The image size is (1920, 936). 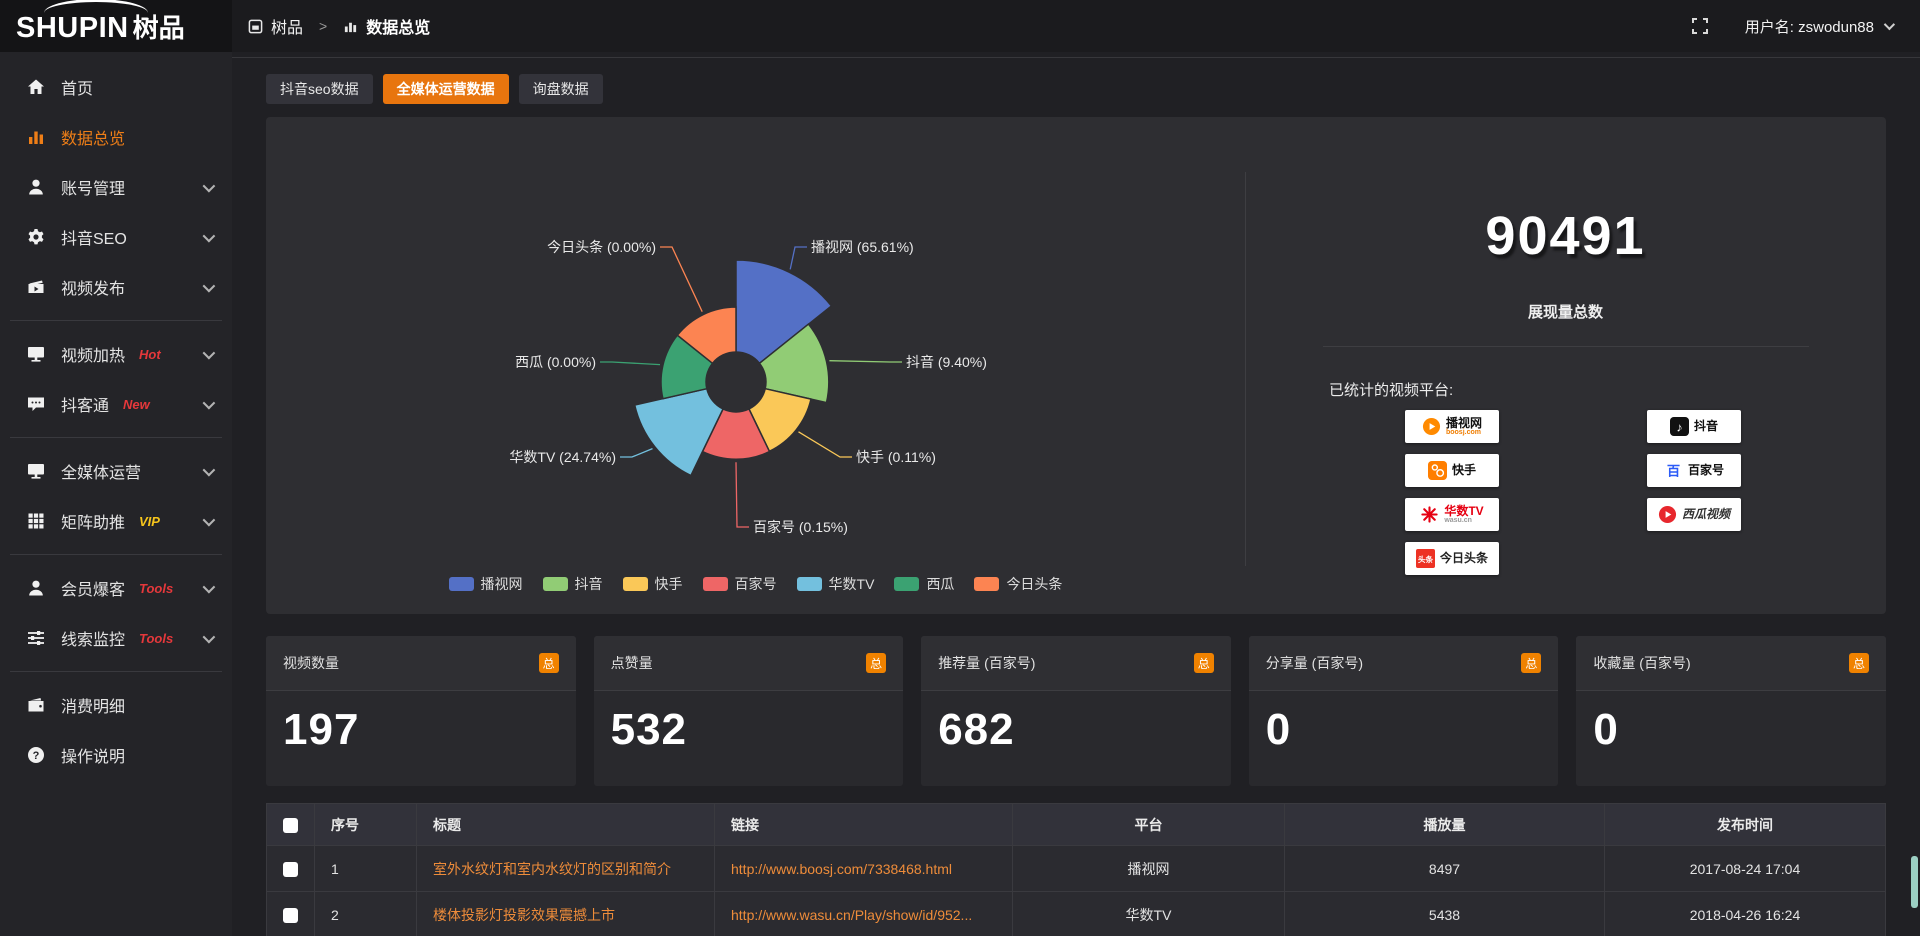 What do you see at coordinates (1034, 584) in the screenshot?
I see `legend-label: 今日头条` at bounding box center [1034, 584].